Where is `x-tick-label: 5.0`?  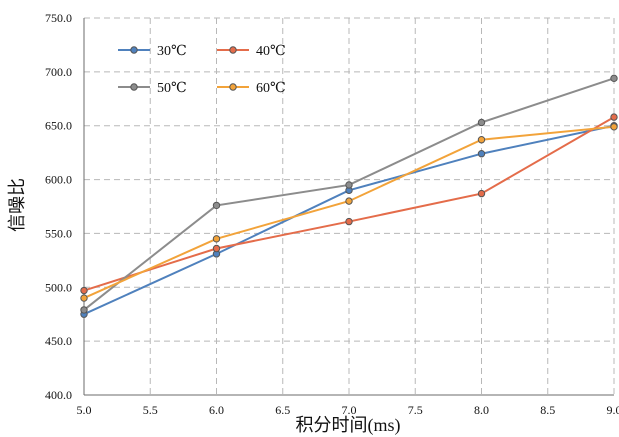 x-tick-label: 5.0 is located at coordinates (84, 410).